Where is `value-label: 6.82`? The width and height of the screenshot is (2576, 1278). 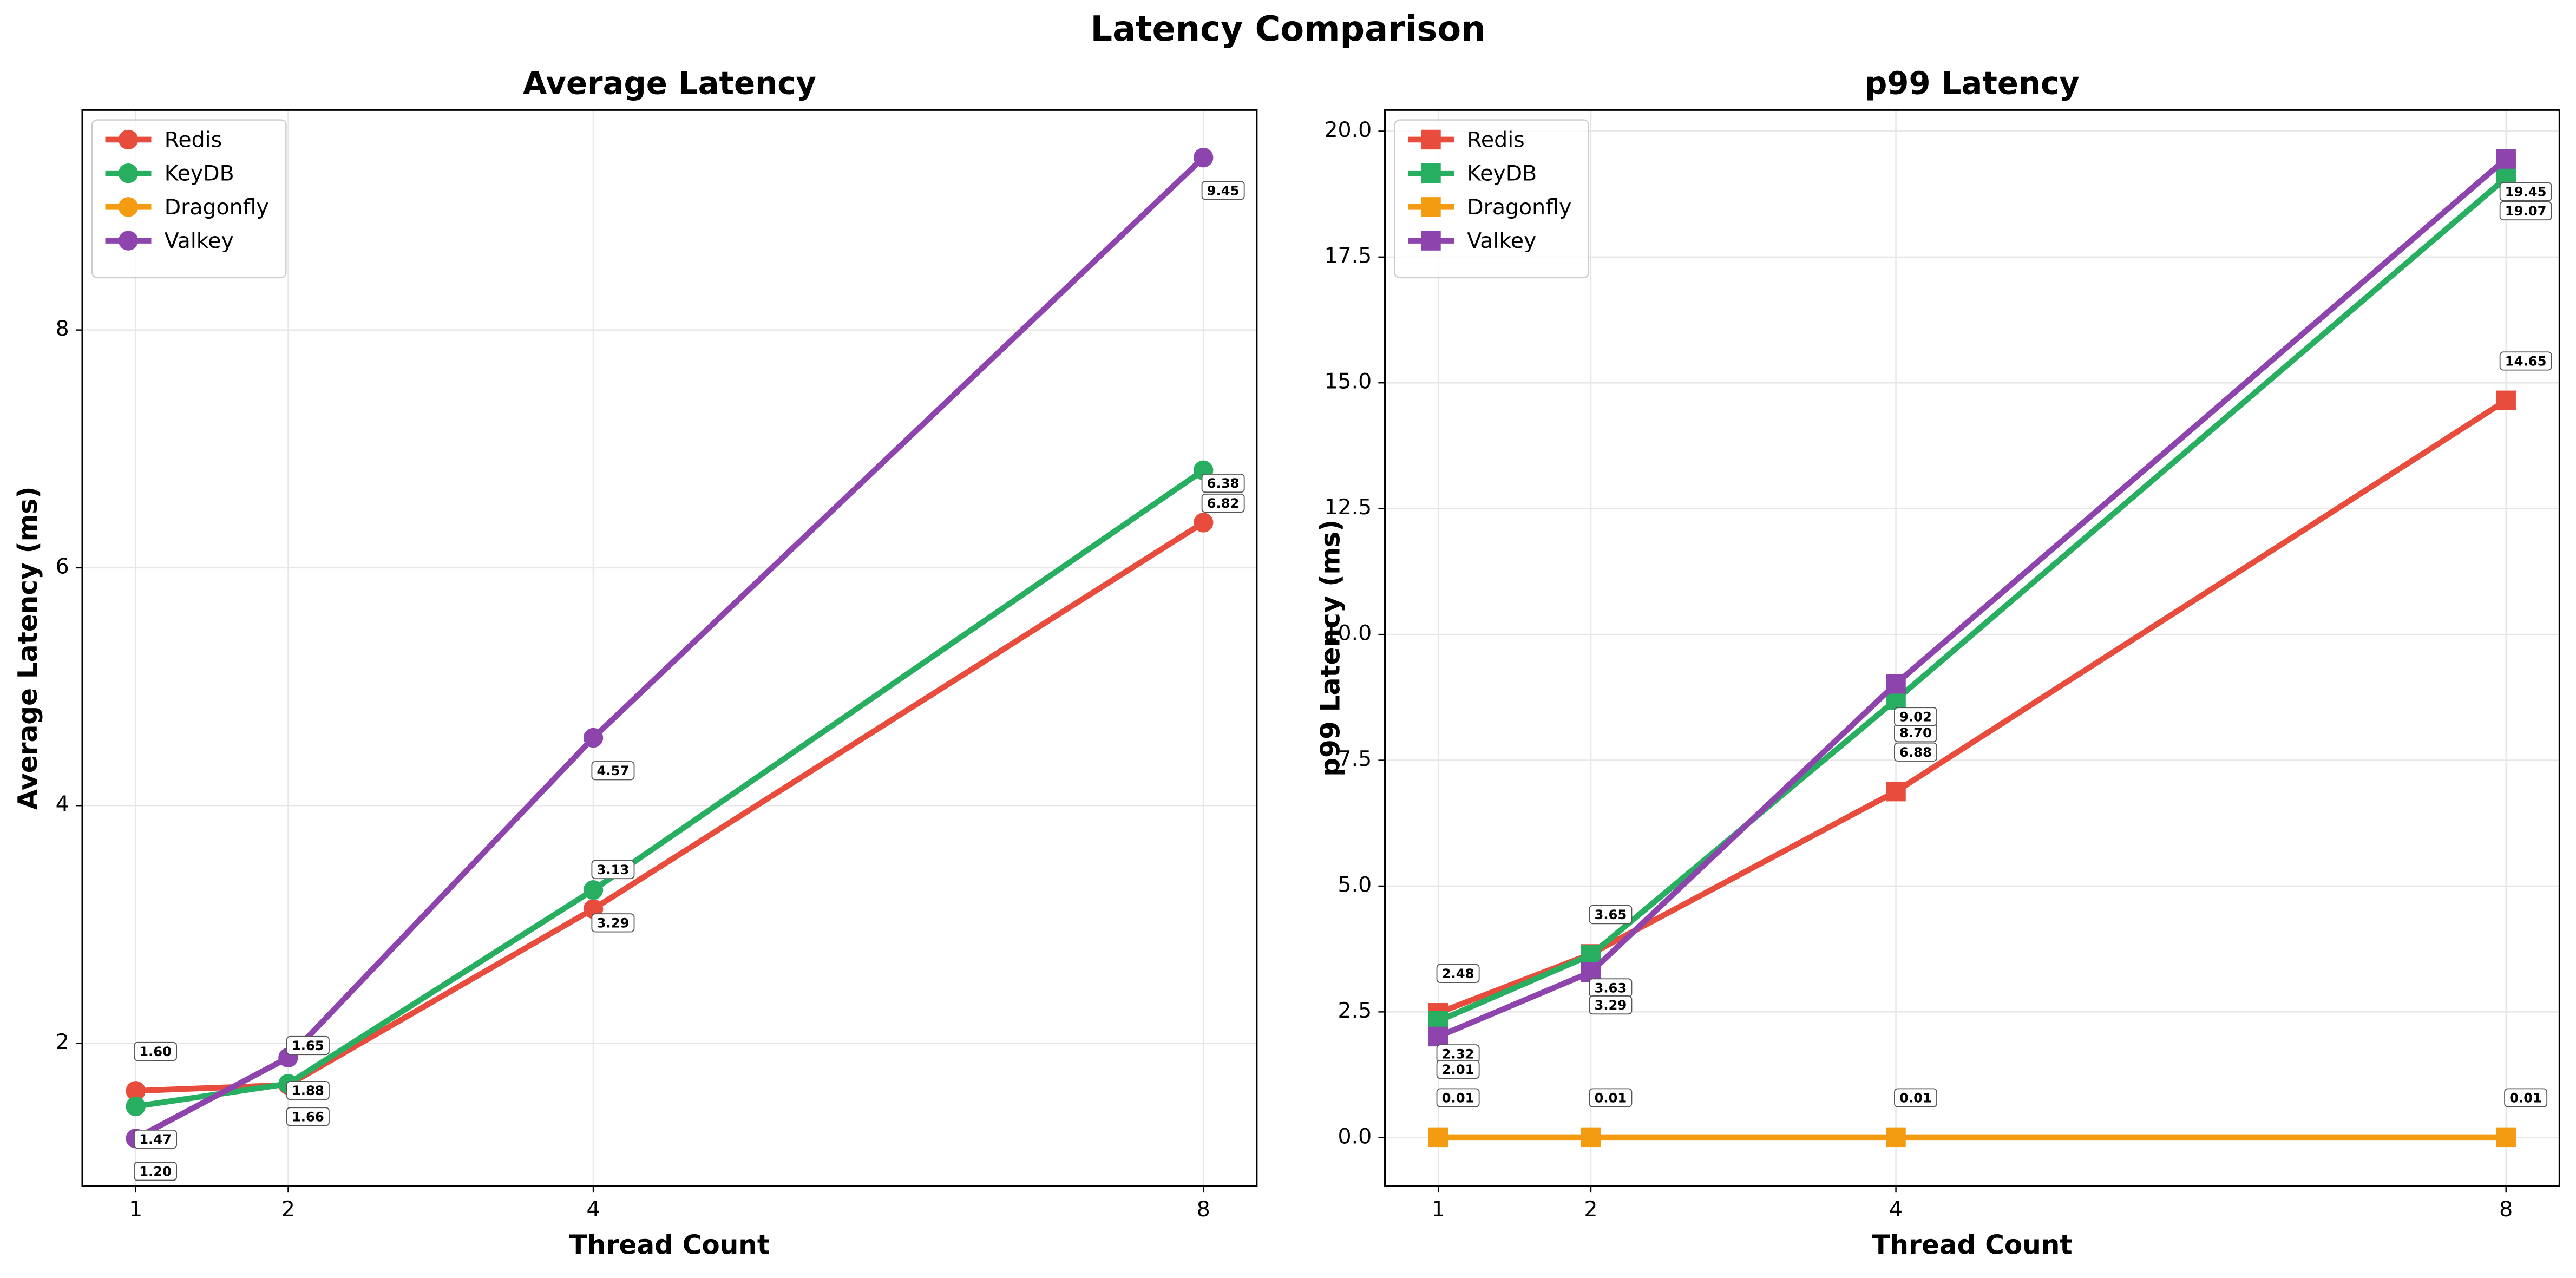
value-label: 6.82 is located at coordinates (1223, 503).